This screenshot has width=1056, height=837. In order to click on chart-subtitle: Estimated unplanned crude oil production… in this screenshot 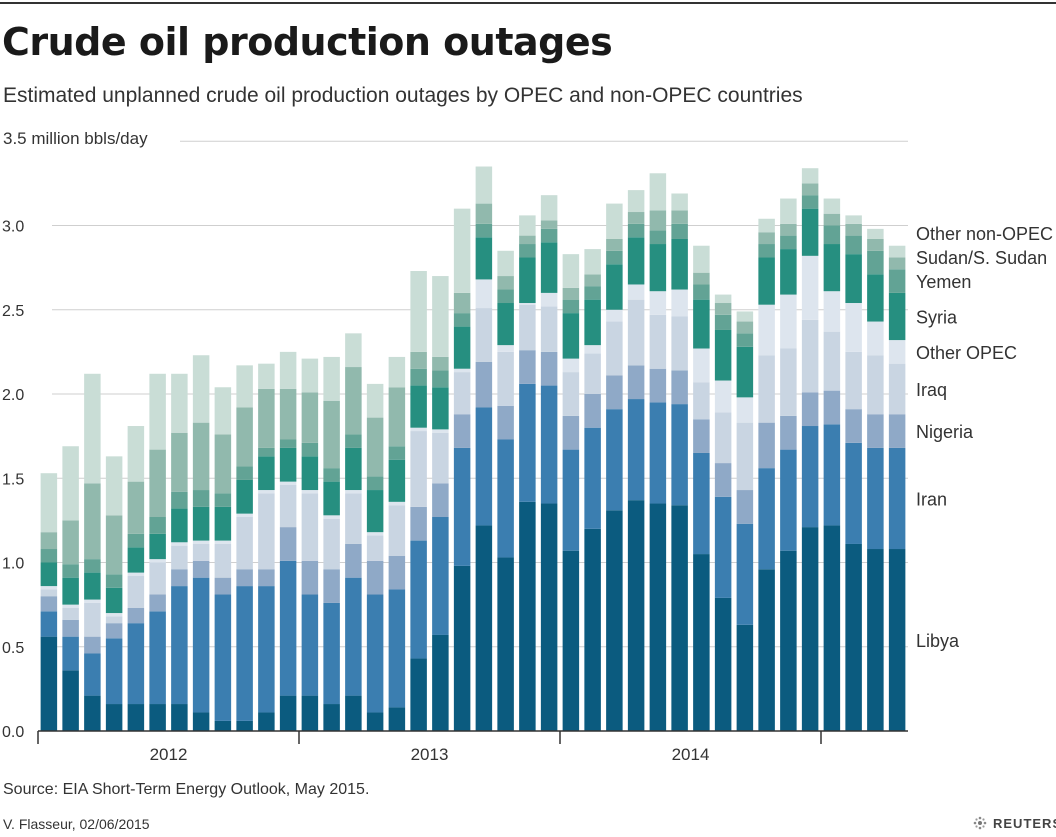, I will do `click(403, 95)`.